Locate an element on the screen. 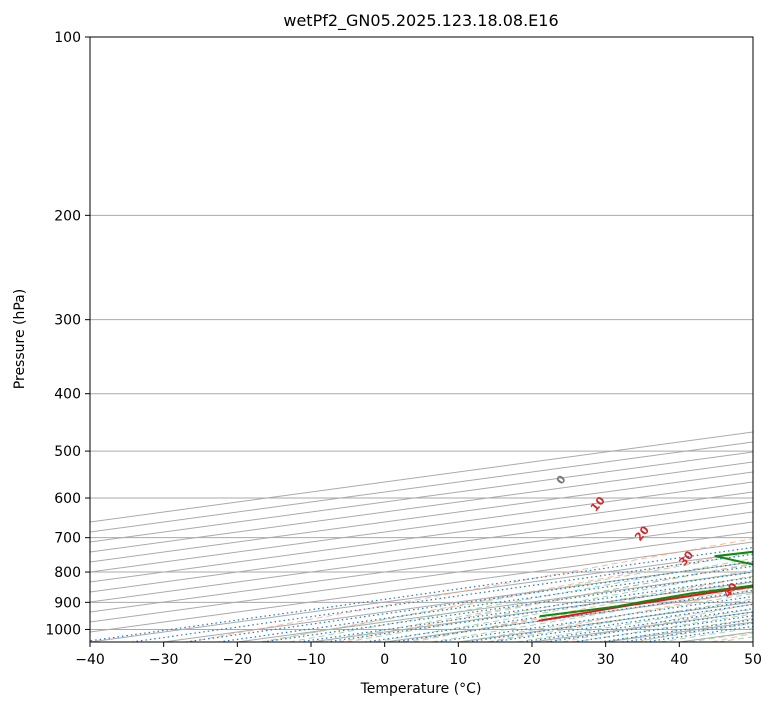 Image resolution: width=775 pixels, height=708 pixels. y-tick-label: 900 is located at coordinates (67, 603).